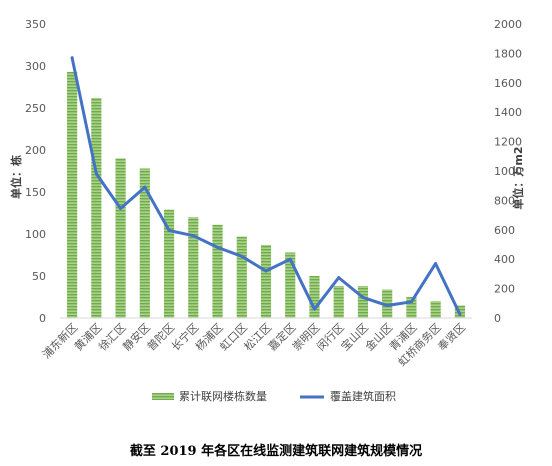 The image size is (552, 466). Describe the element at coordinates (35, 66) in the screenshot. I see `y-left-tick-label: 300` at that location.